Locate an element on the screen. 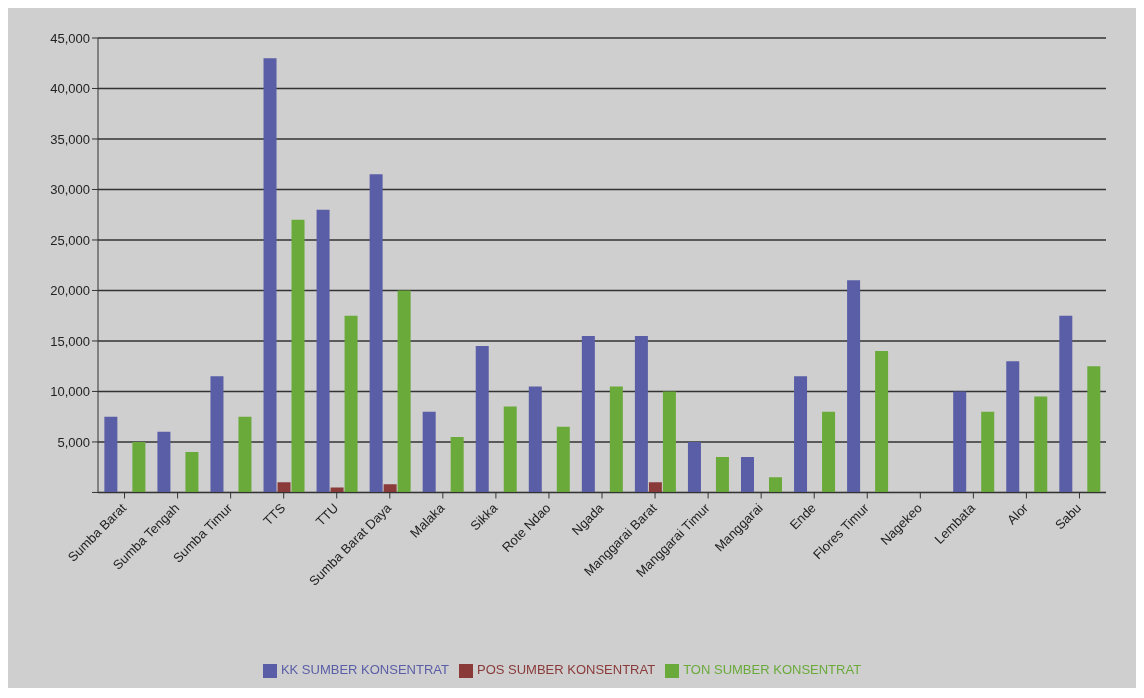 Image resolution: width=1144 pixels, height=698 pixels. x-tick-label: TTU is located at coordinates (327, 514).